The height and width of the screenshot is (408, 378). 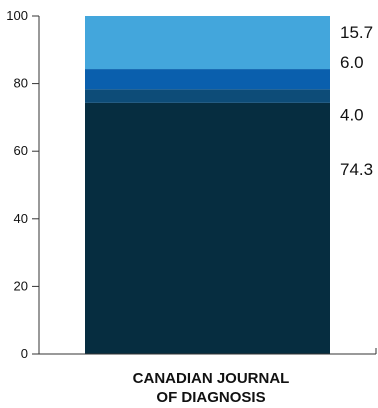 I want to click on y-tick-label: 20, so click(x=21, y=285).